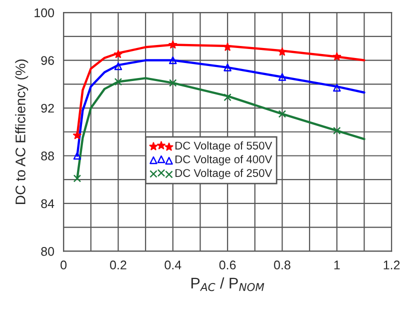 This screenshot has height=314, width=410. What do you see at coordinates (118, 265) in the screenshot?
I see `x-tick-label: 0.2` at bounding box center [118, 265].